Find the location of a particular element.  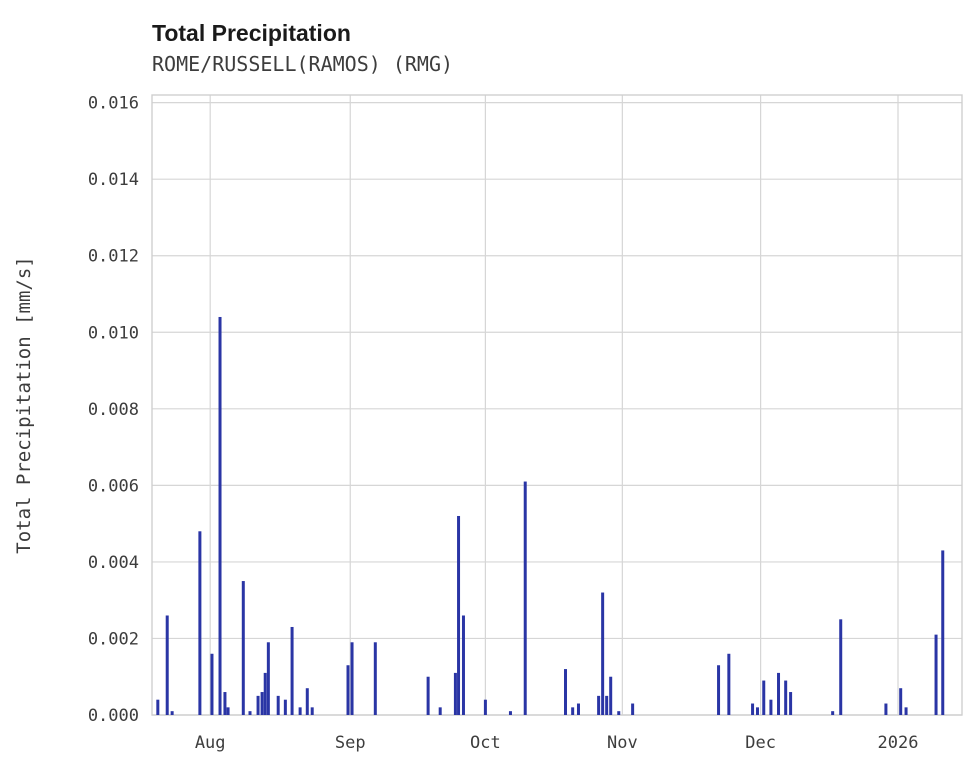

x-tick-labels: Aug Sep Oct Nov Dec 2026 is located at coordinates (557, 743).